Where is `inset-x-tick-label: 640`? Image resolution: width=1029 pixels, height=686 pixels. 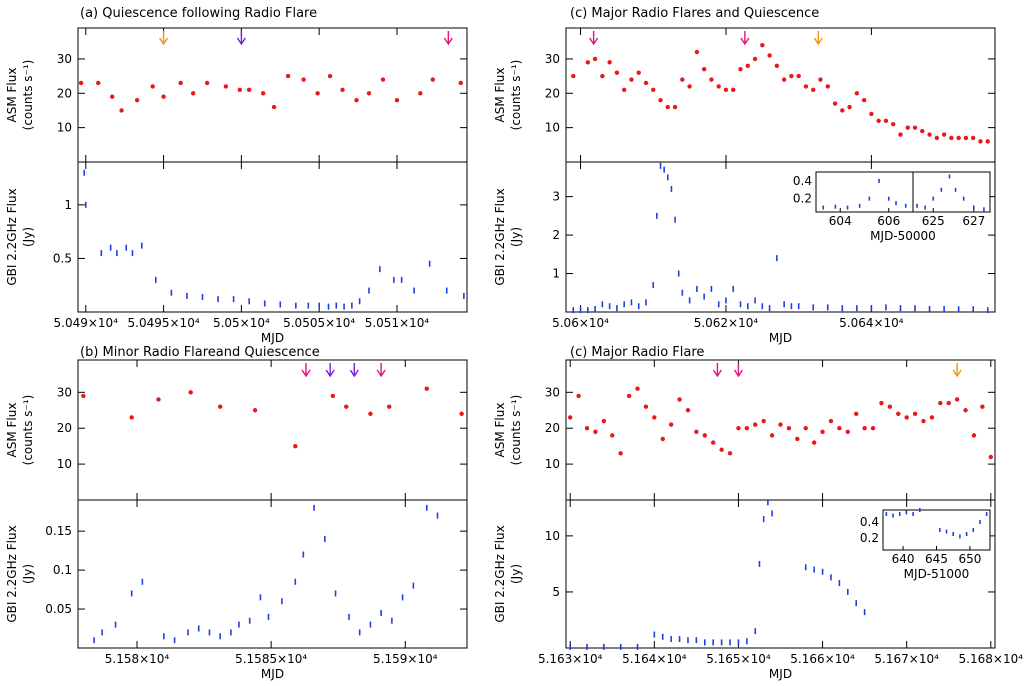 inset-x-tick-label: 640 is located at coordinates (903, 559).